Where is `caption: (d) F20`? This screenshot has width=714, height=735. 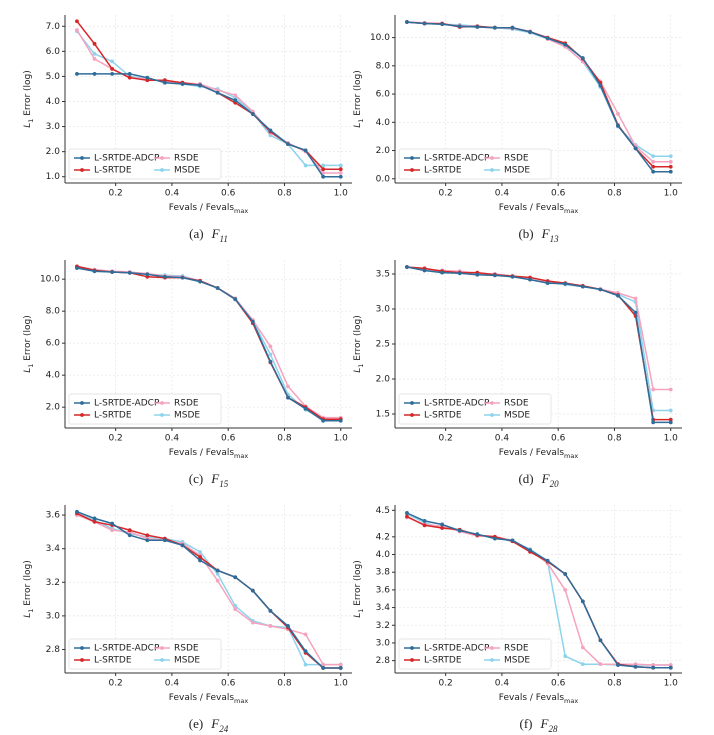 caption: (d) F20 is located at coordinates (538, 480).